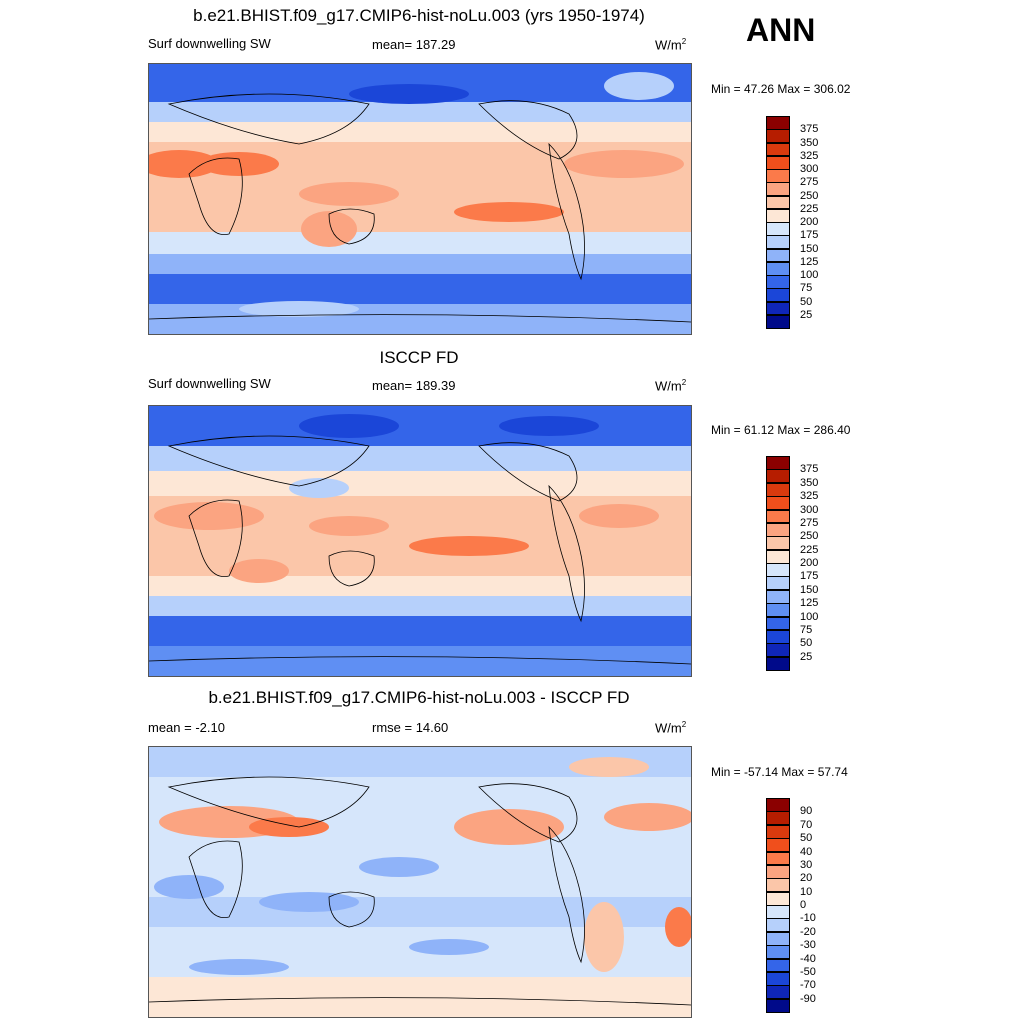 The image size is (1024, 1024). What do you see at coordinates (806, 891) in the screenshot?
I see `colorbar-label: 10` at bounding box center [806, 891].